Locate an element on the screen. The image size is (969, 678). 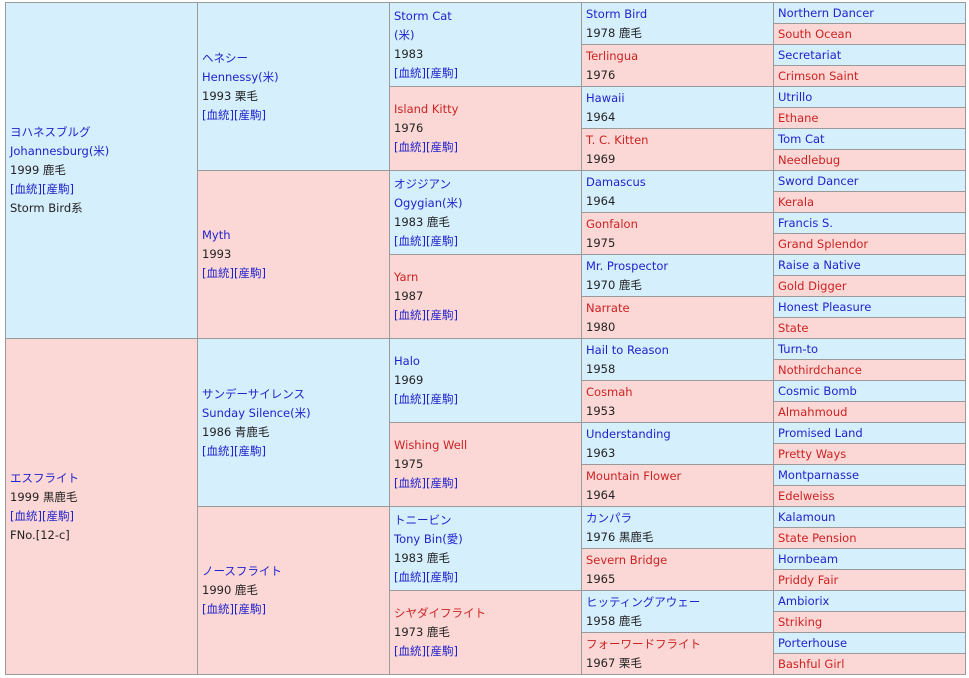
g3-name-link: Halo is located at coordinates (407, 361).